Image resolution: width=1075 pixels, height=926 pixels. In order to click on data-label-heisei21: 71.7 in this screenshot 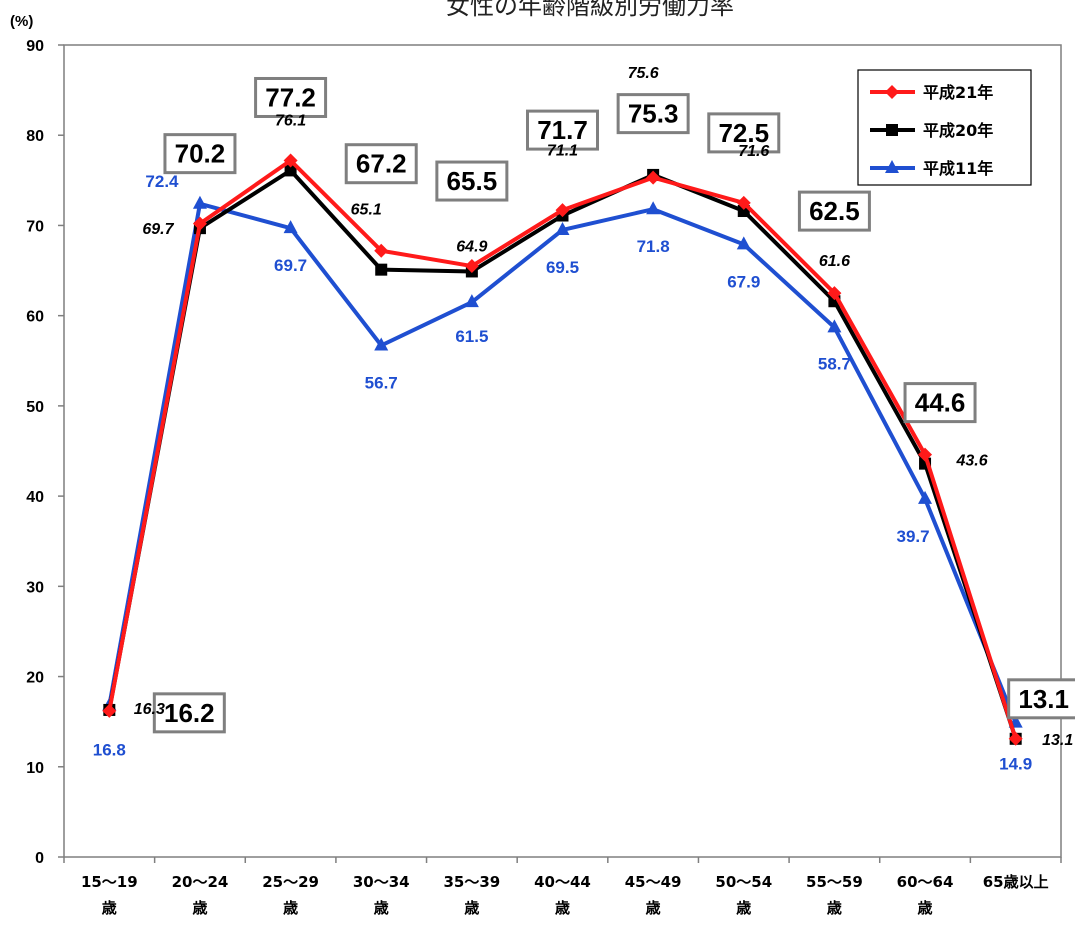, I will do `click(562, 130)`.